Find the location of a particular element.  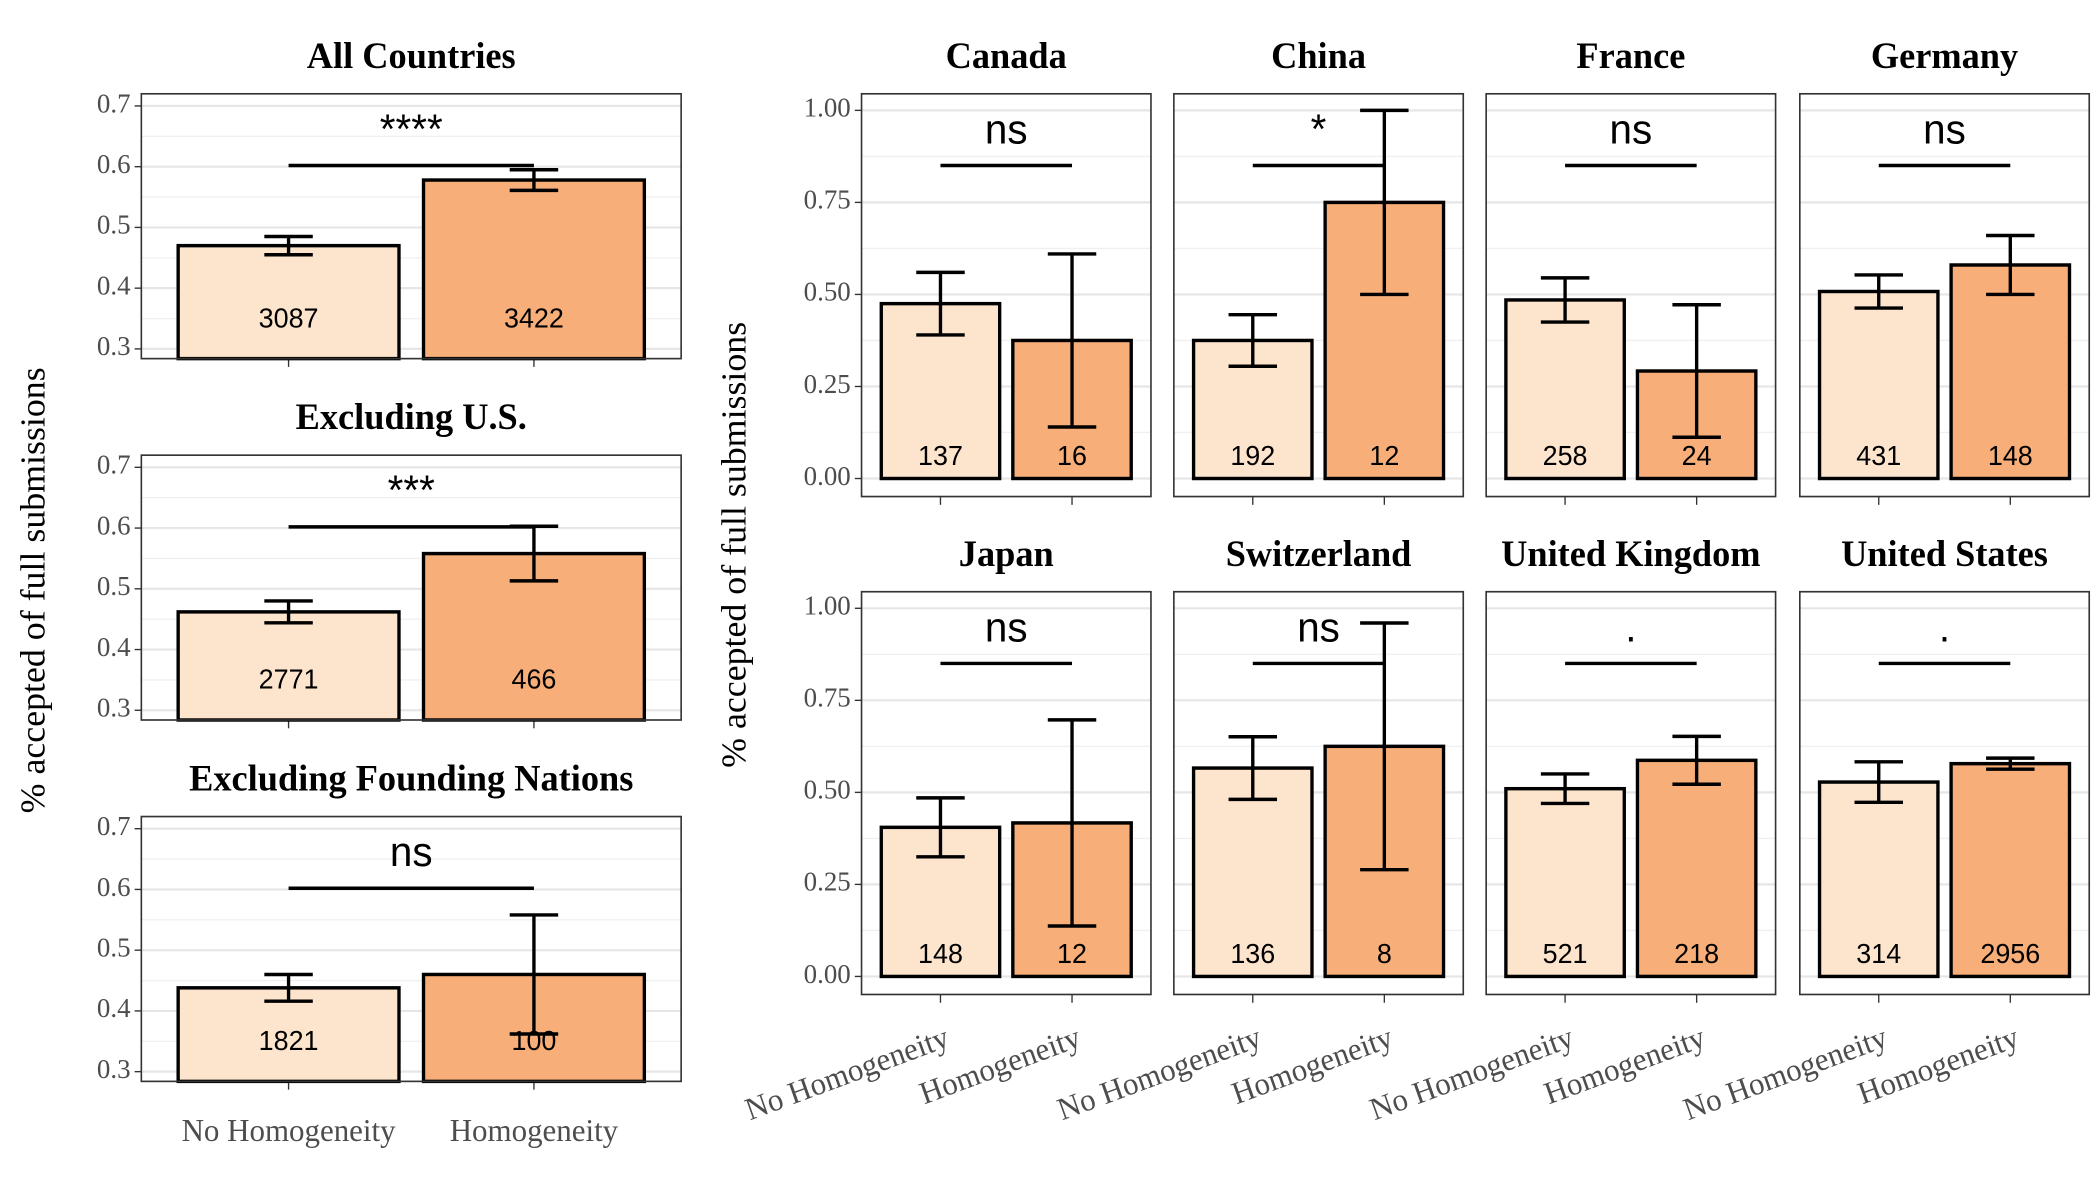

count-label: 521 is located at coordinates (1565, 953).